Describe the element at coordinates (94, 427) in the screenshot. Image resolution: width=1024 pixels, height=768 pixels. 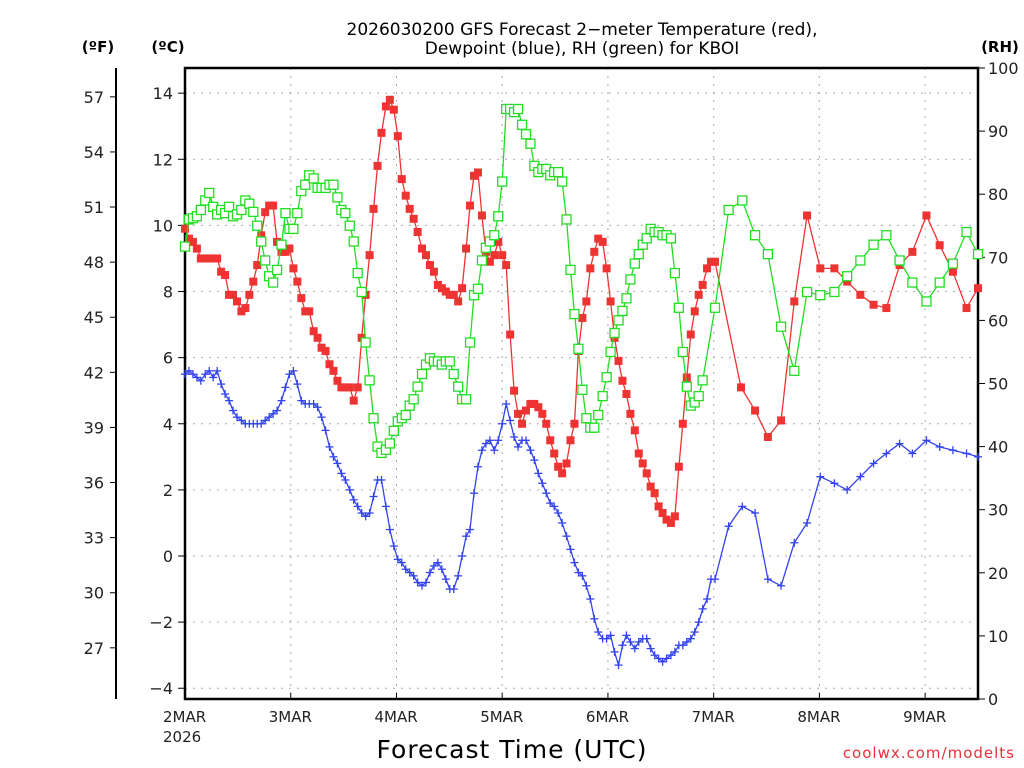
I see `fahrenheit-tick-label: 39` at that location.